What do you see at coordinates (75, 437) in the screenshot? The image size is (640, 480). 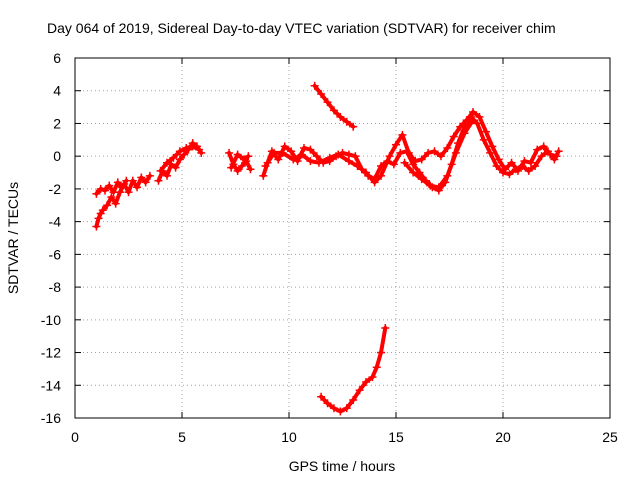 I see `x-tick-label: 0` at bounding box center [75, 437].